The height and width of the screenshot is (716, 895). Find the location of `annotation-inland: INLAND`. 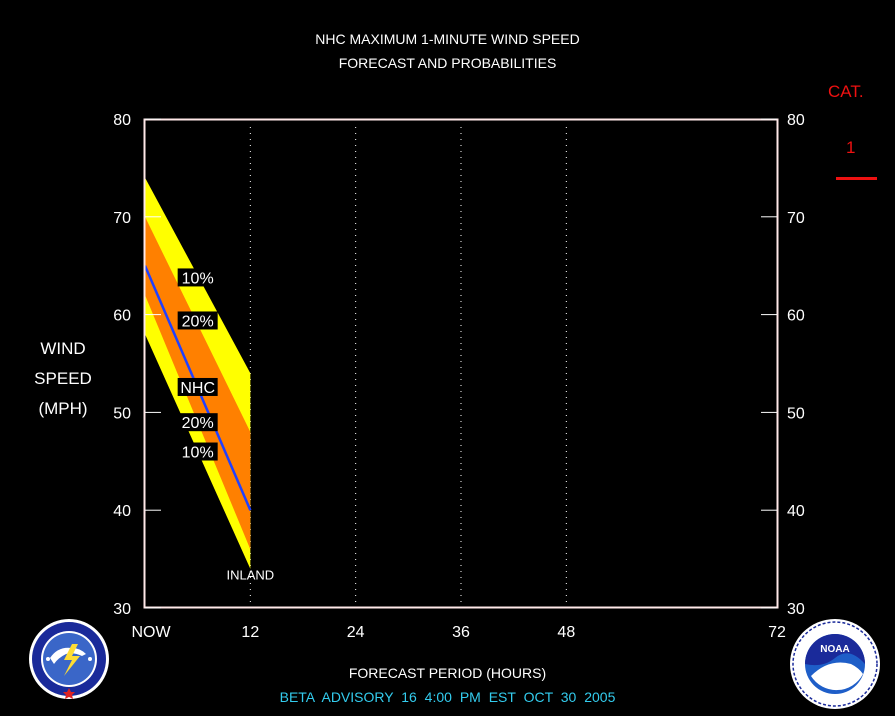

annotation-inland: INLAND is located at coordinates (250, 575).